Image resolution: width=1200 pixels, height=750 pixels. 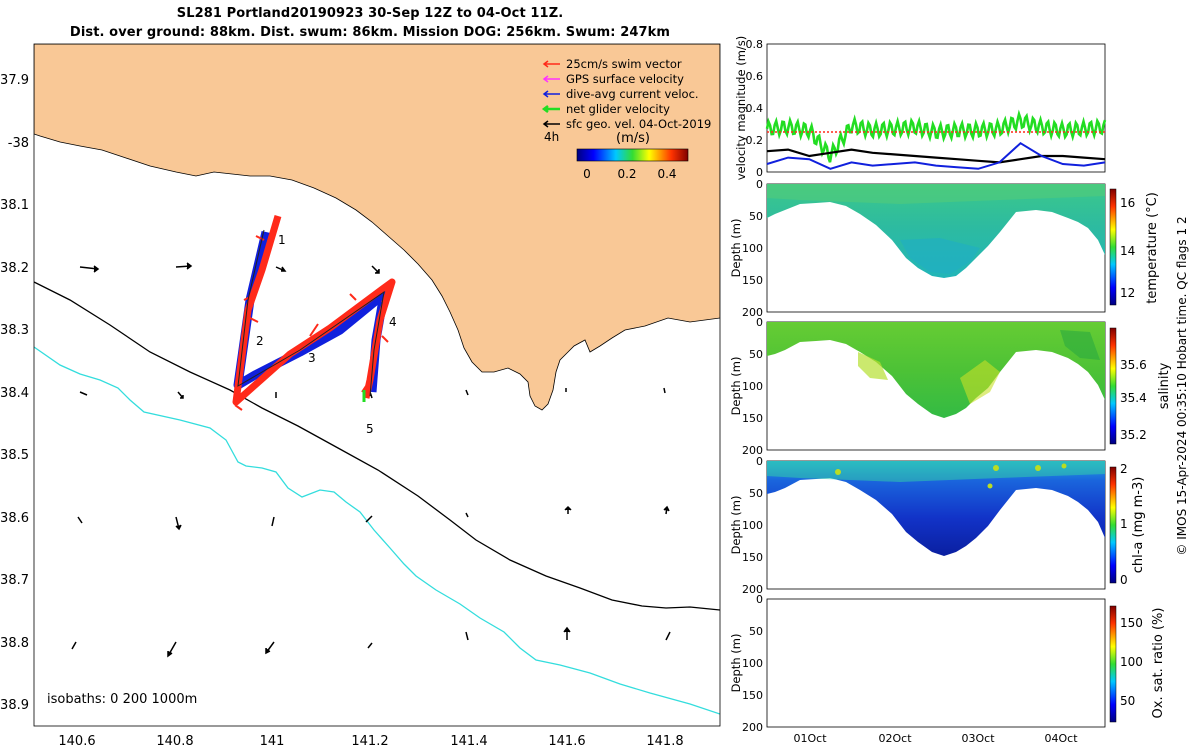 What do you see at coordinates (1127, 203) in the screenshot?
I see `temp-cb-tick: 16` at bounding box center [1127, 203].